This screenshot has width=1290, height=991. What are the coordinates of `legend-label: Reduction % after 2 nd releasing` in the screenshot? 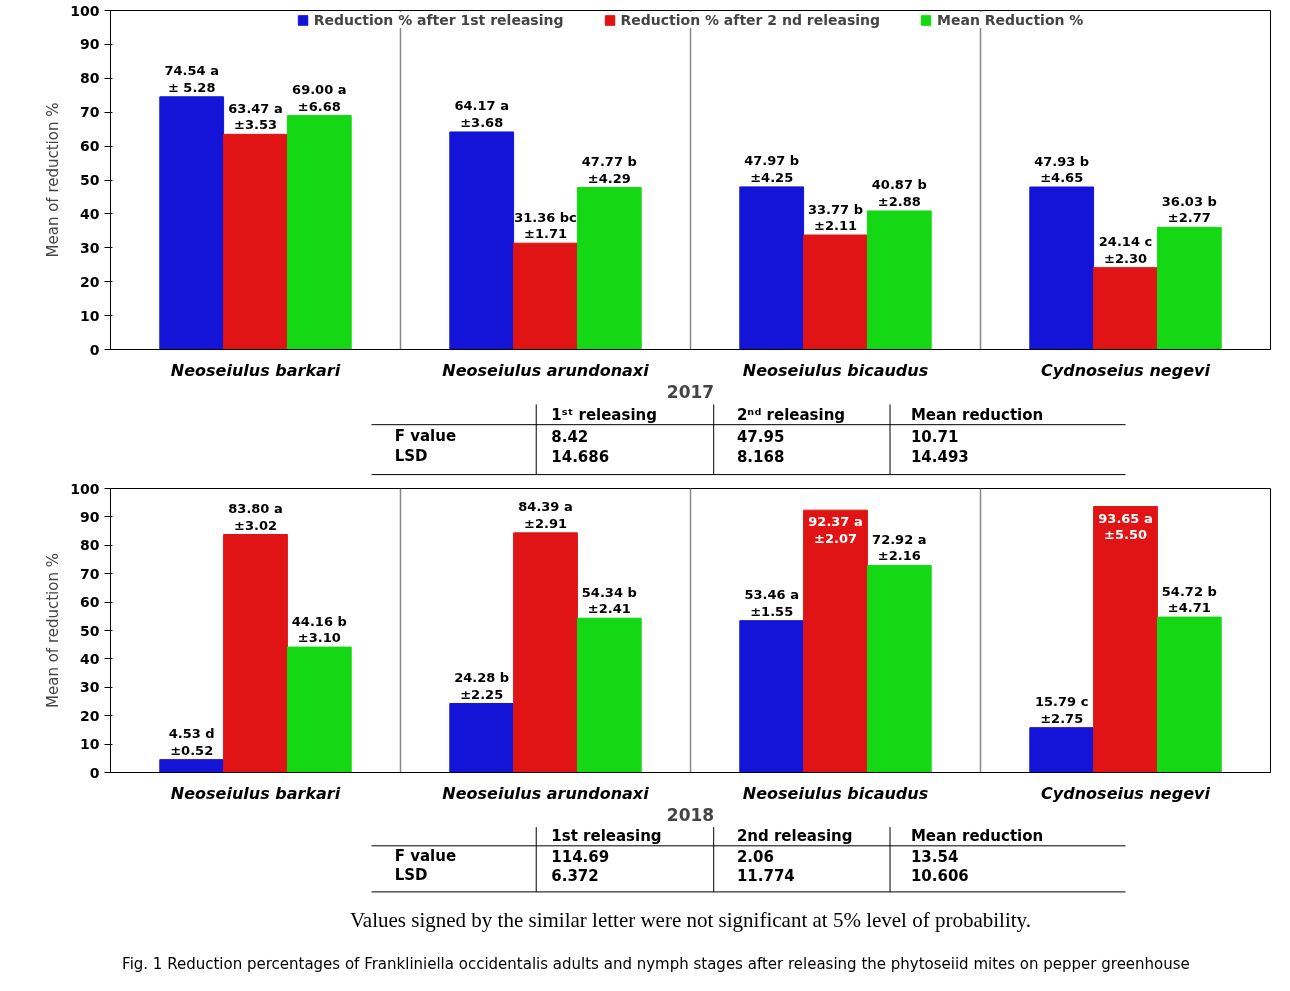 It's located at (750, 20).